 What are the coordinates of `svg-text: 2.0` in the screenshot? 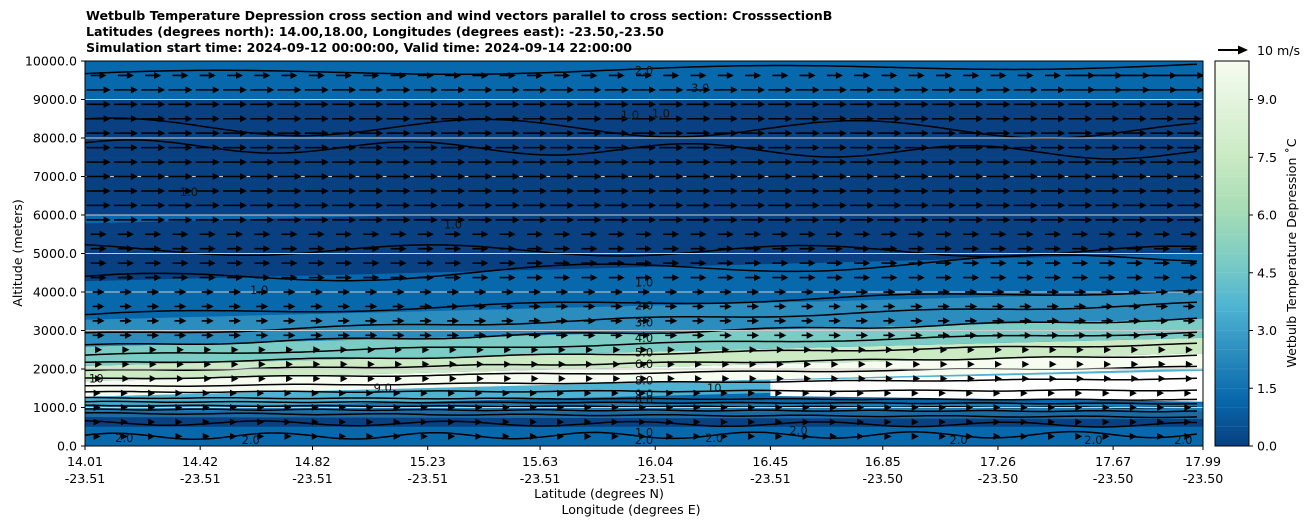 It's located at (644, 305).